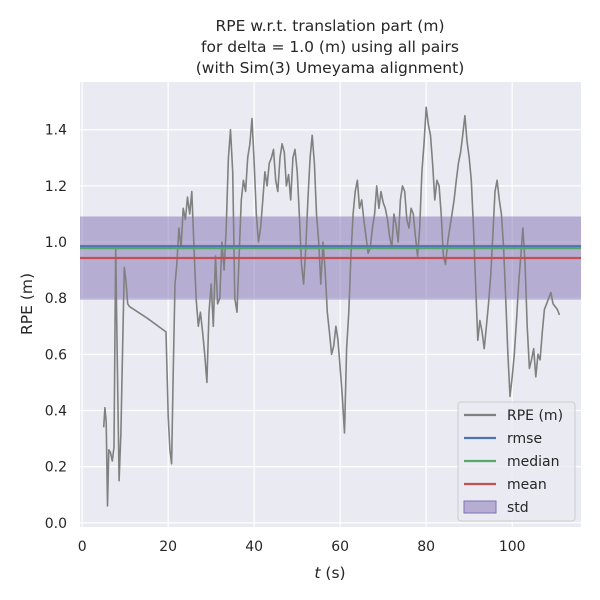 The image size is (600, 600). What do you see at coordinates (518, 508) in the screenshot?
I see `legend-label: std` at bounding box center [518, 508].